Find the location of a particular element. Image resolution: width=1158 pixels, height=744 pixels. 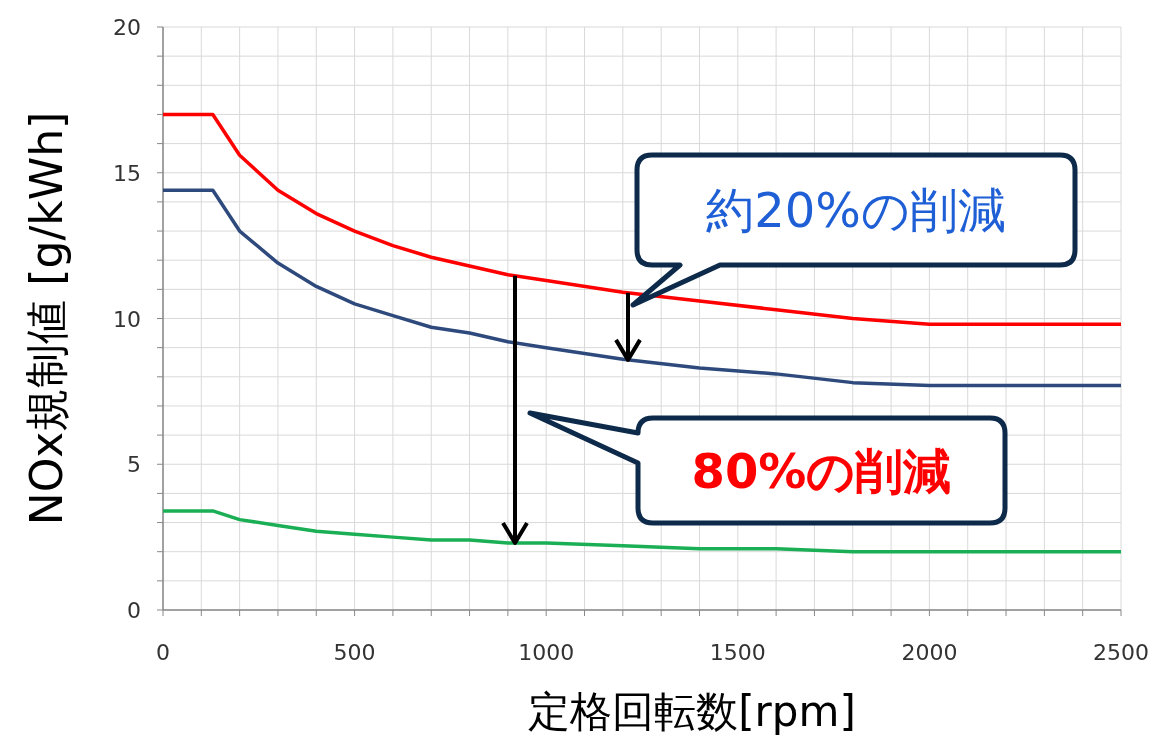

y-tick-label: 0 is located at coordinates (134, 610).